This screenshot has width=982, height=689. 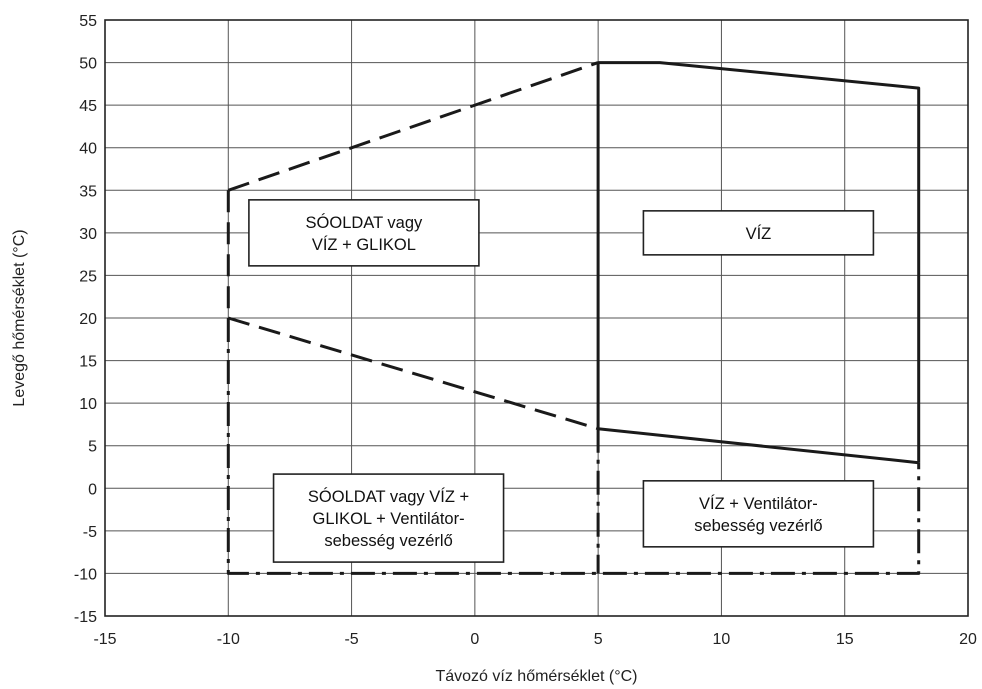 I want to click on y-tick-label: -10, so click(x=85, y=574).